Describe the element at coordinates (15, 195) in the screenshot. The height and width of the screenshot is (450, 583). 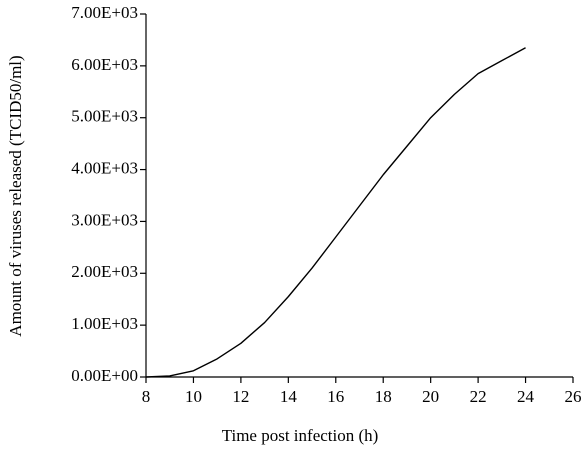
I see `y-axis-label: Amount of viruses released (TCID50/ml)` at that location.